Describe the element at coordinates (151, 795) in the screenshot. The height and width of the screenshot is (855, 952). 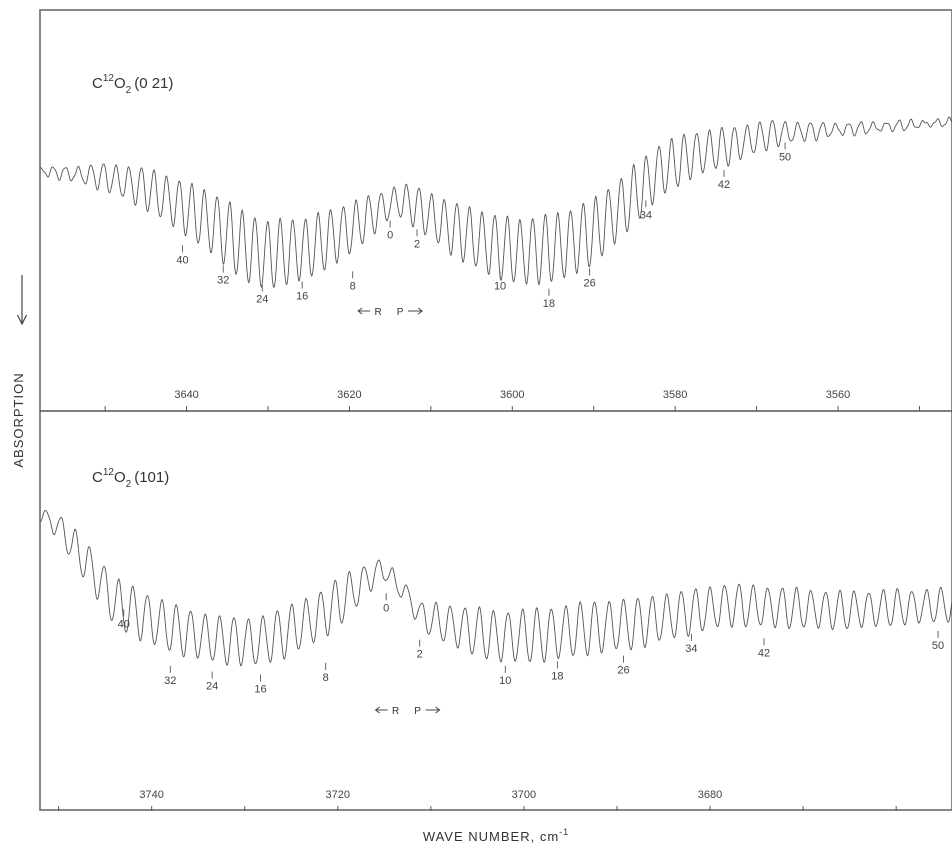
I see `x-tick-label: 3740` at that location.